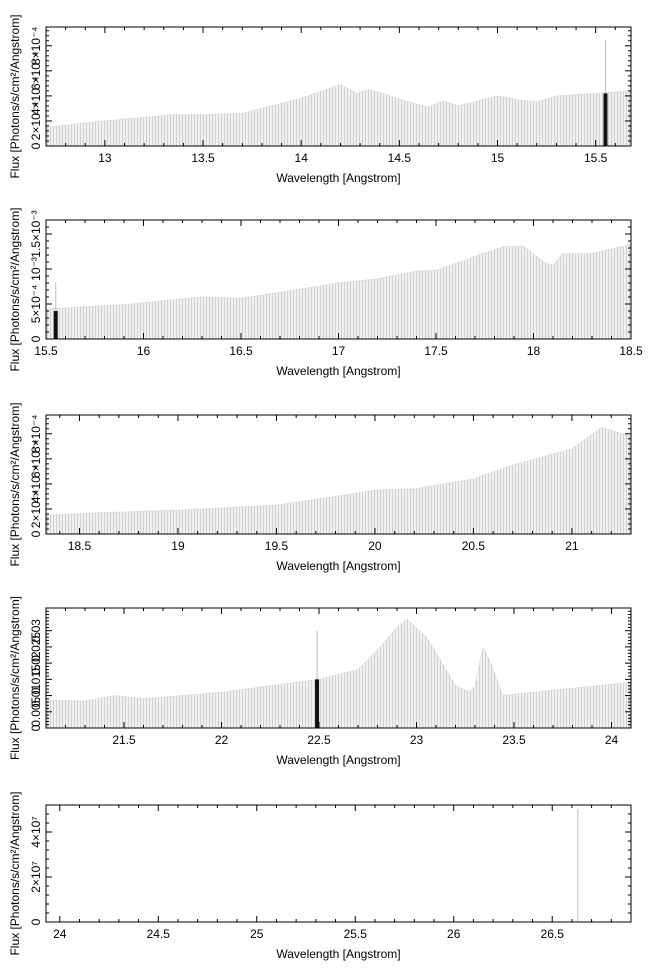  What do you see at coordinates (36, 233) in the screenshot?
I see `y-tick-label: 1.5×10⁻³` at bounding box center [36, 233].